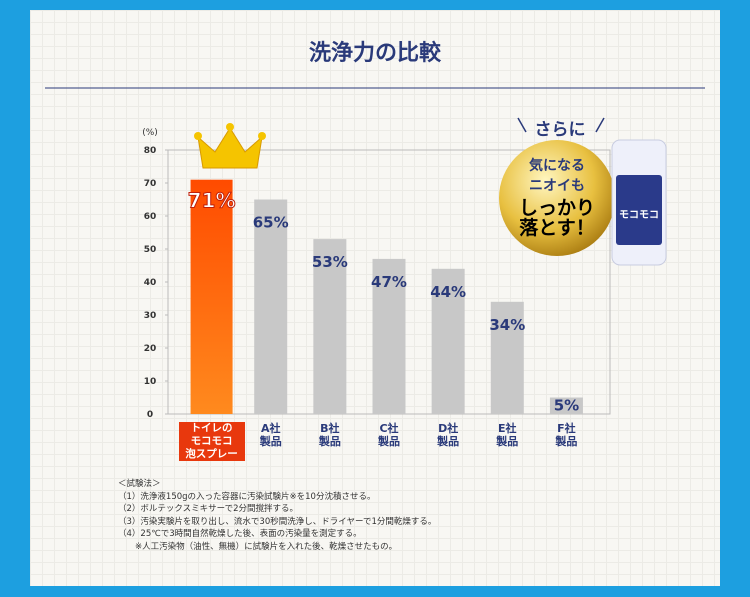 Image resolution: width=750 pixels, height=597 pixels. What do you see at coordinates (212, 201) in the screenshot?
I see `value-label: 71%` at bounding box center [212, 201].